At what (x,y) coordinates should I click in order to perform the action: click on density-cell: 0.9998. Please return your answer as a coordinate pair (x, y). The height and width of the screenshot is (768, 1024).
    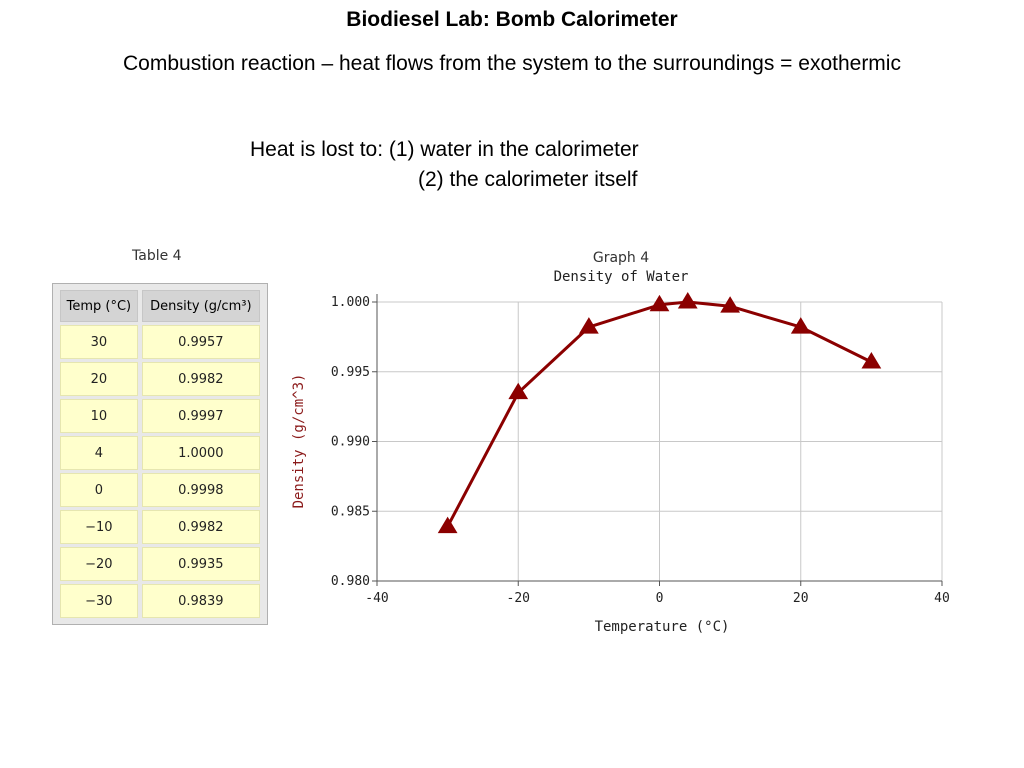
    Looking at the image, I should click on (200, 490).